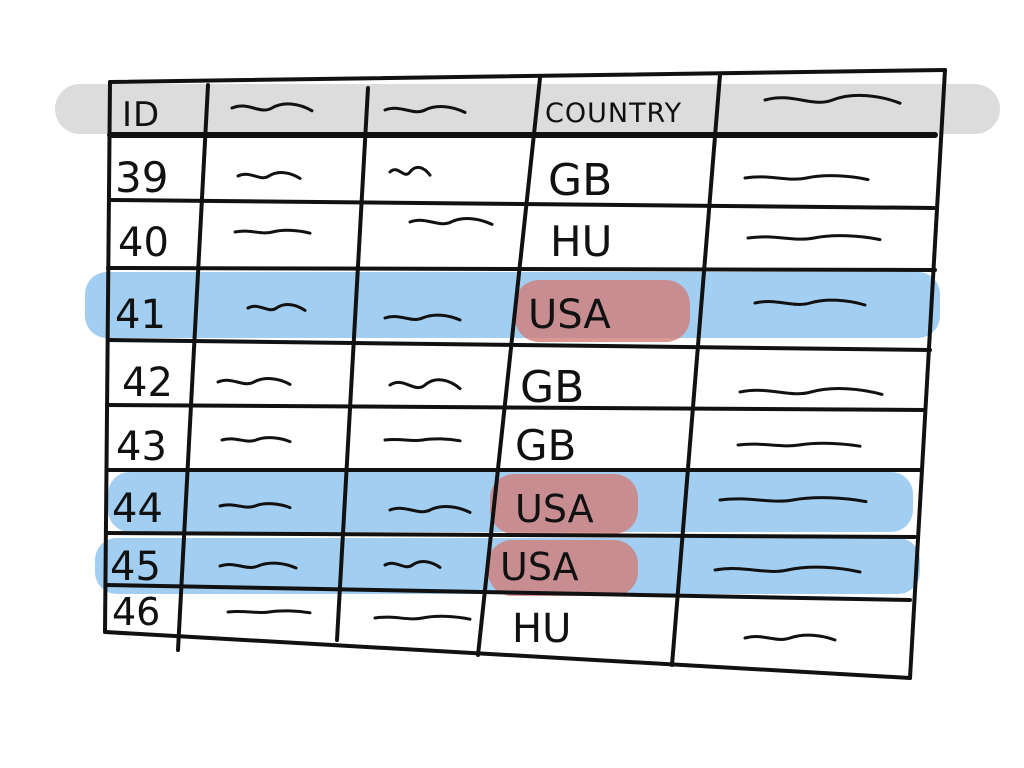  Describe the element at coordinates (136, 612) in the screenshot. I see `row-id: 46` at that location.